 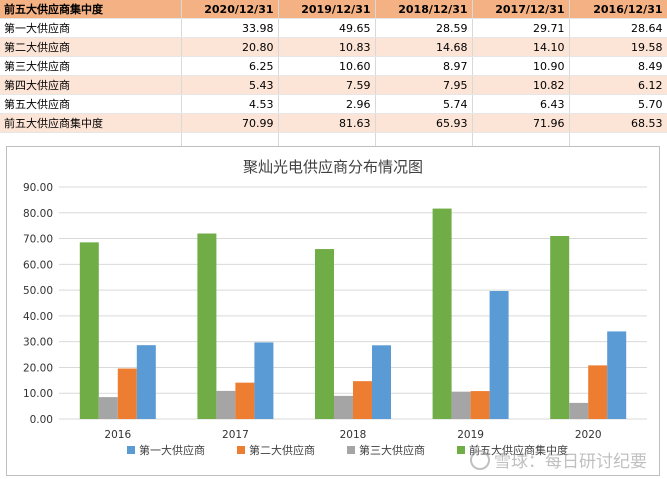 I want to click on y-tick-label: 50.00, so click(x=38, y=291).